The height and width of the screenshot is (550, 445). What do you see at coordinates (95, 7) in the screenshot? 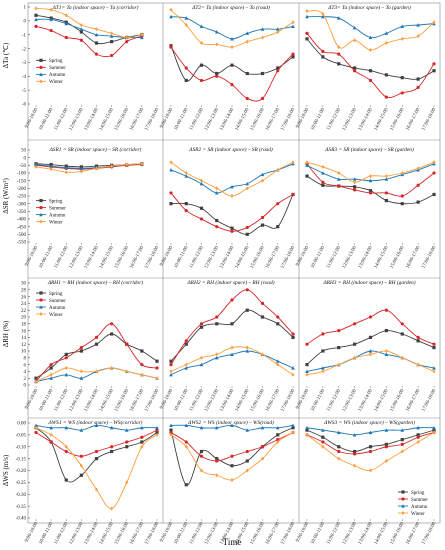
I see `panel-title: ΔT1= Ta (indoor space) – Ta (corridor)` at bounding box center [95, 7].